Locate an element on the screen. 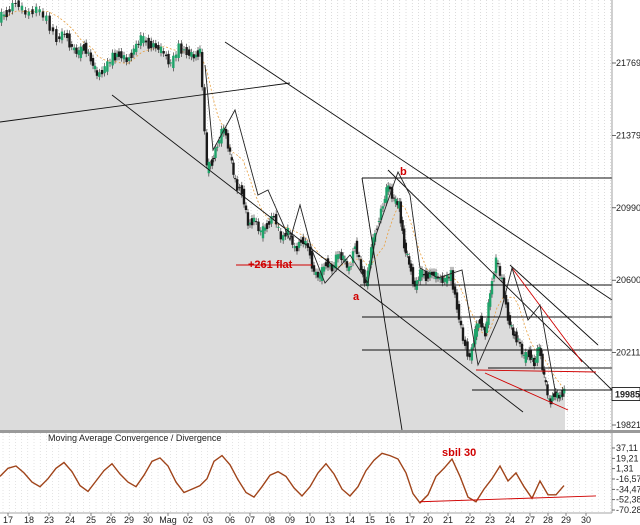 The width and height of the screenshot is (640, 525). x-tick-label: 24 is located at coordinates (510, 520).